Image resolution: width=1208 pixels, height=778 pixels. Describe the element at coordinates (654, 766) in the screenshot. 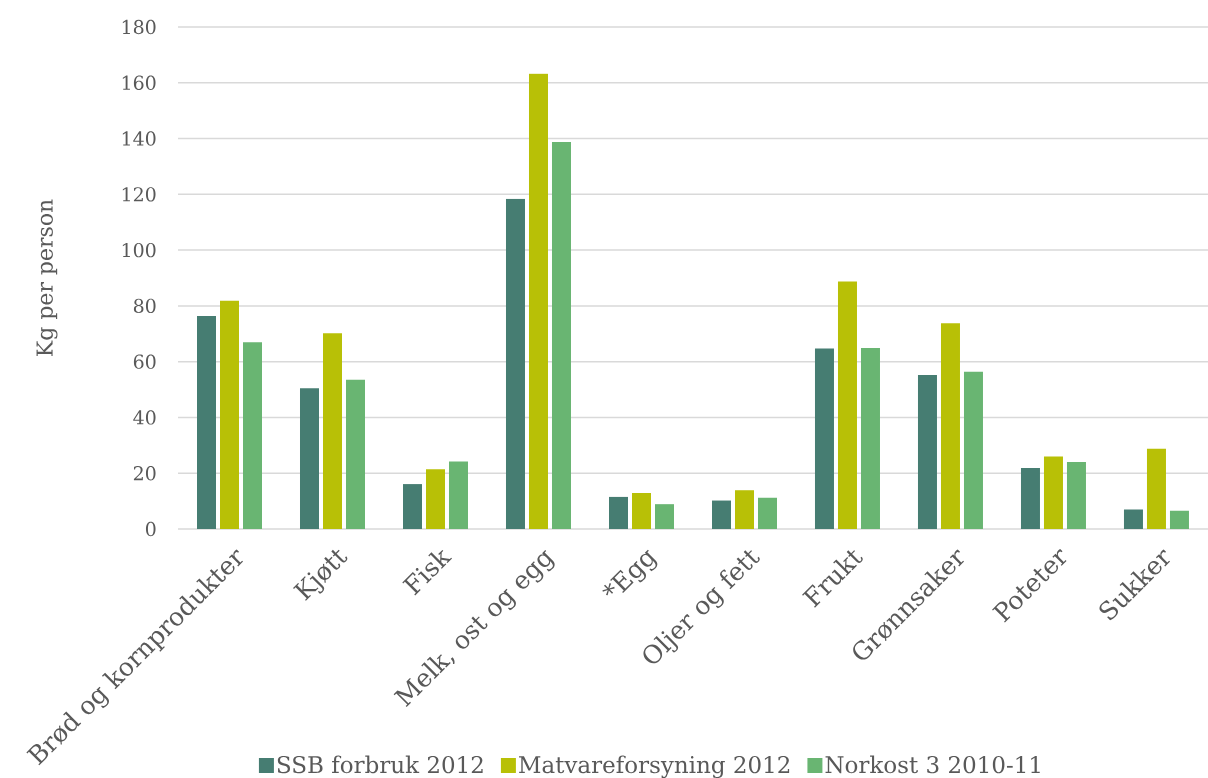

I see `legend-label: Matvareforsyning 2012` at that location.